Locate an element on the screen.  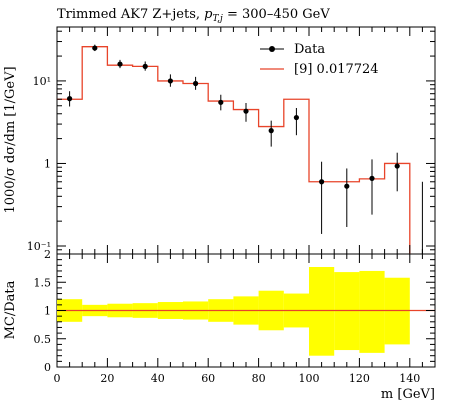
main-y-tick-label: 10⁻¹ is located at coordinates (39, 246).